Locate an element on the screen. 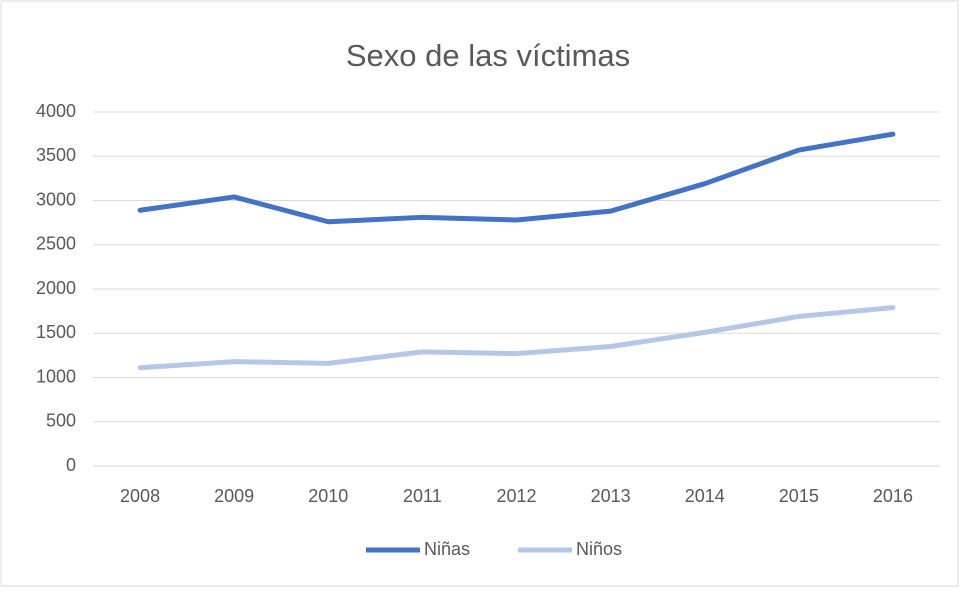 The image size is (960, 593). x-tick-label: 2009 is located at coordinates (234, 496).